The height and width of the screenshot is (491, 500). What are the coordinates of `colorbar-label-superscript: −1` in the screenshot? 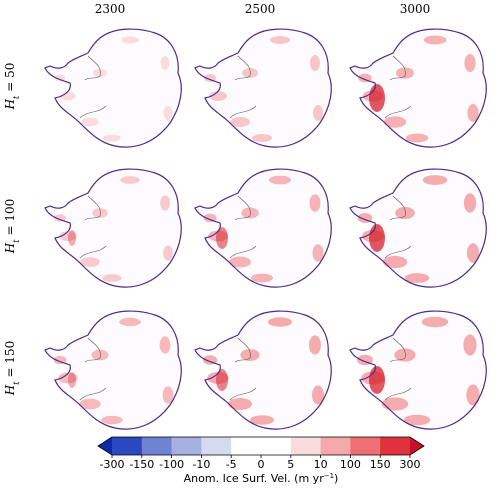 It's located at (329, 476).